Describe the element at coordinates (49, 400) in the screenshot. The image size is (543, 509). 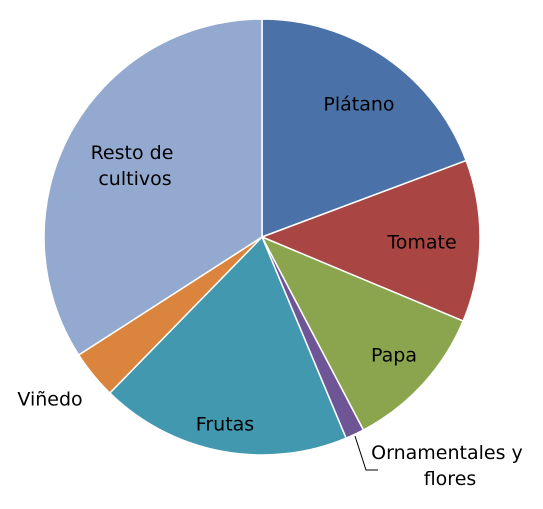
I see `slice-label: Viñedo` at that location.